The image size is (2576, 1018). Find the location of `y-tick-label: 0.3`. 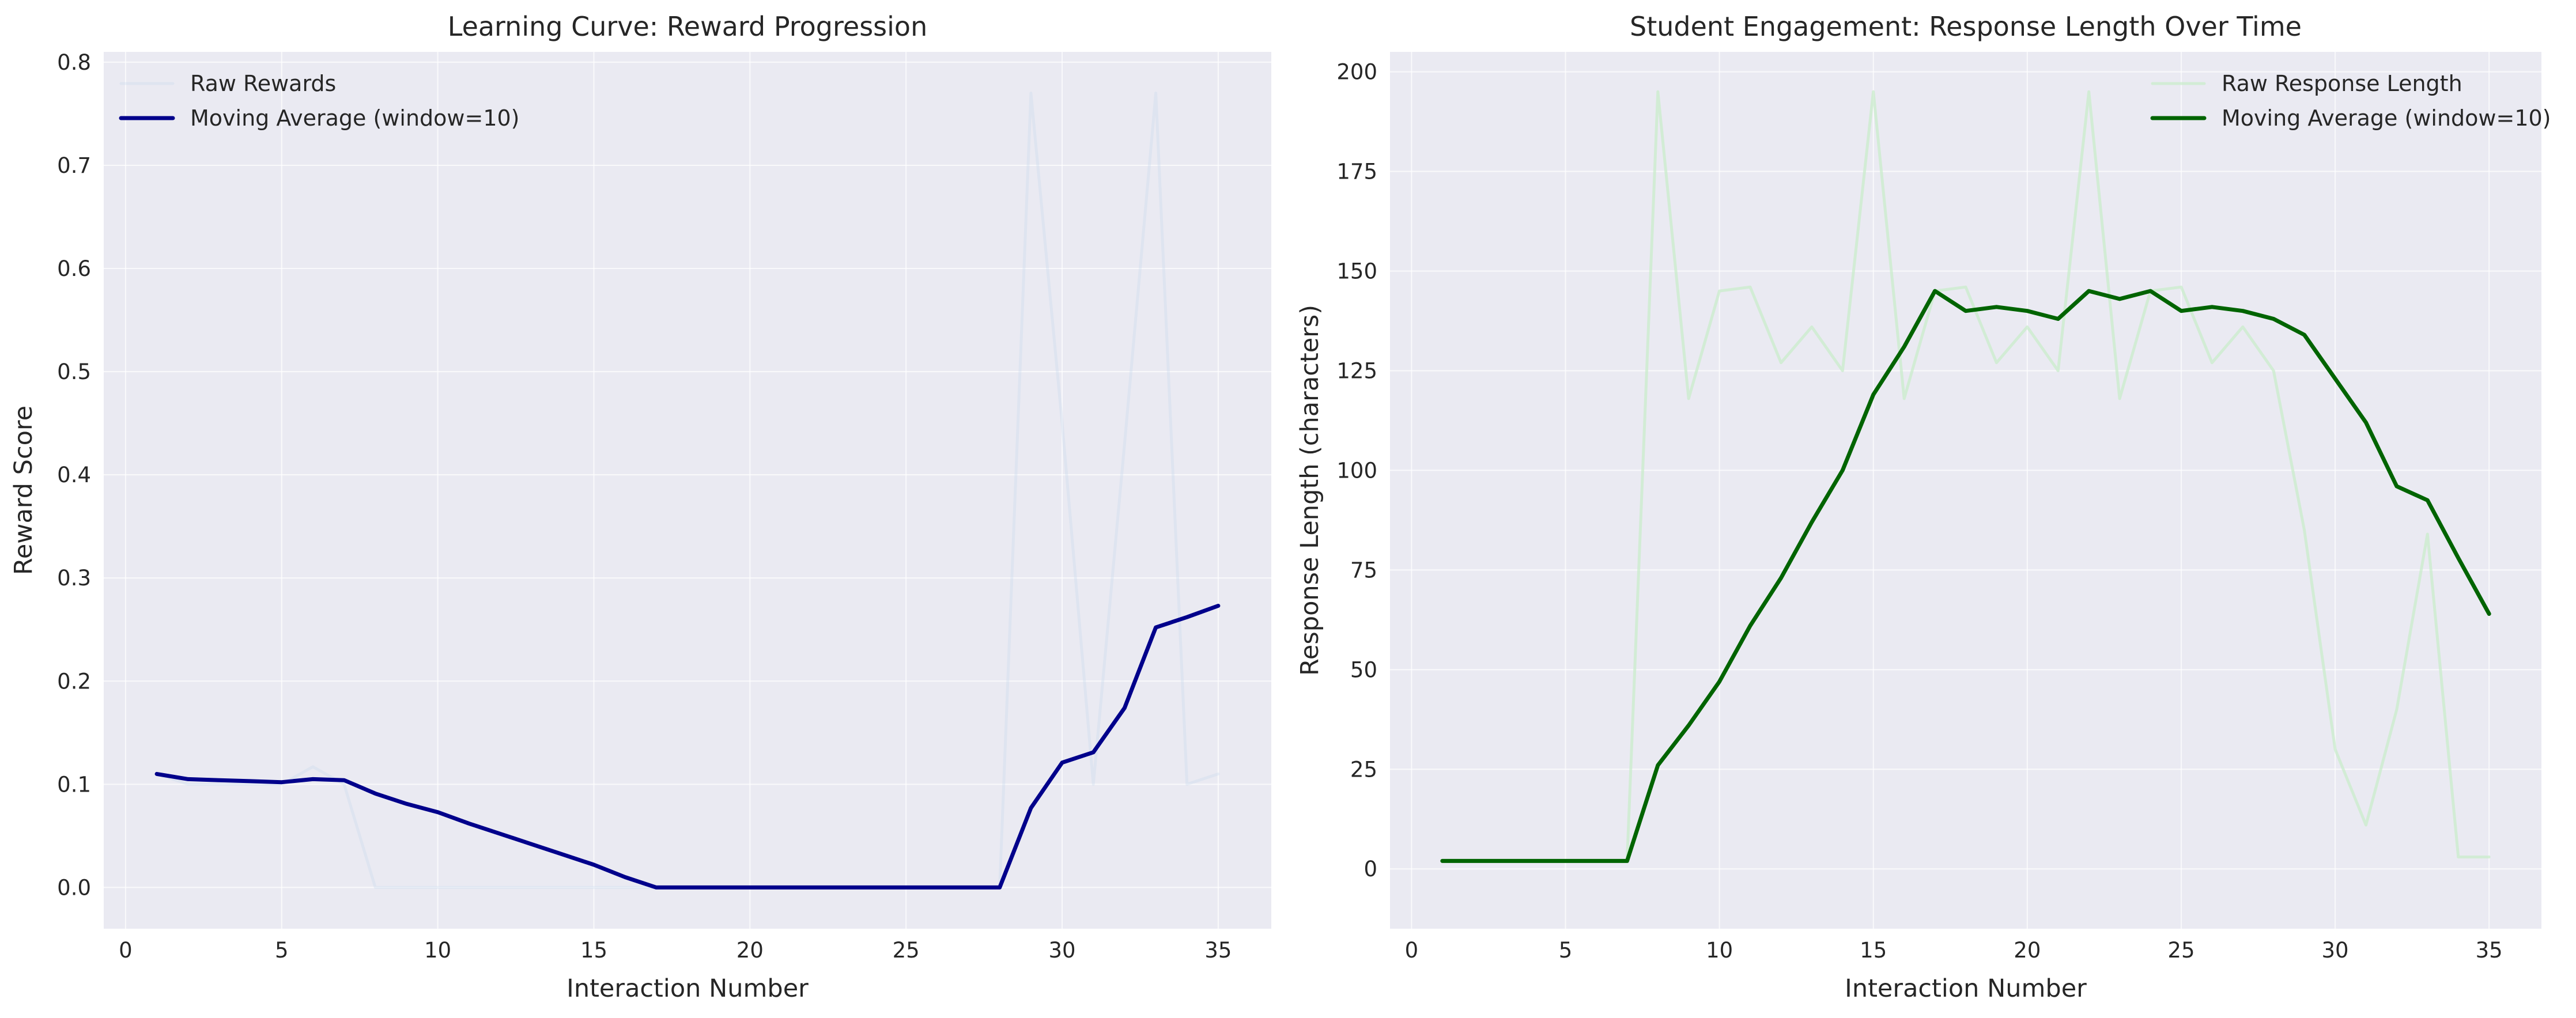

y-tick-label: 0.3 is located at coordinates (74, 578).